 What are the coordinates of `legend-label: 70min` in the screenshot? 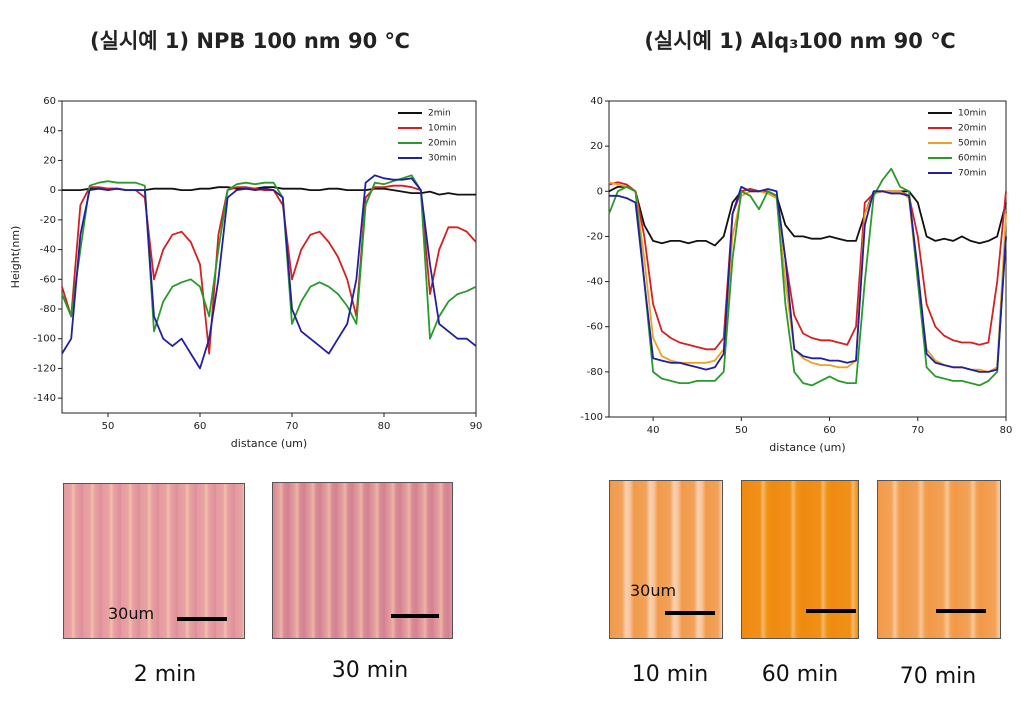 It's located at (972, 174).